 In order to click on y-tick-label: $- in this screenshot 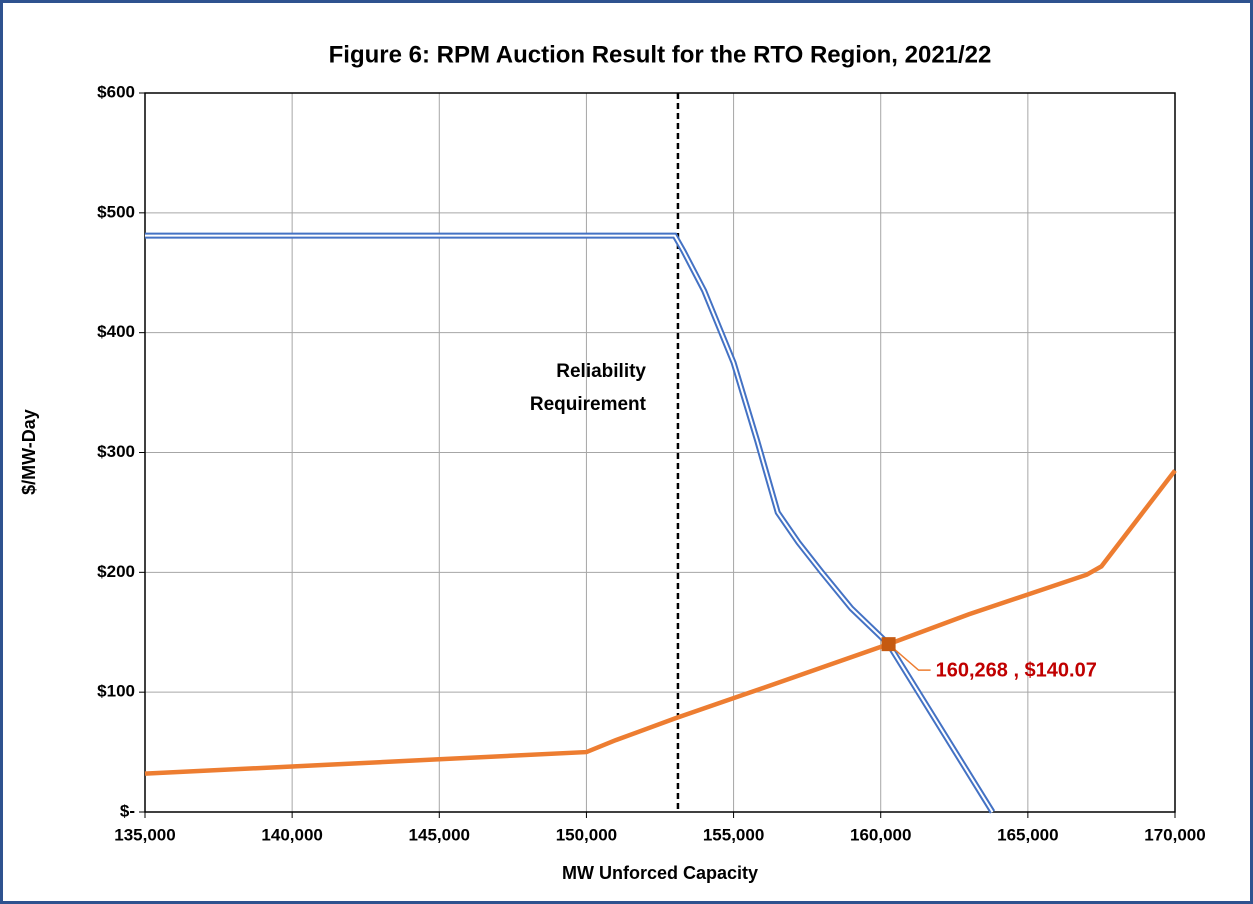, I will do `click(127, 810)`.